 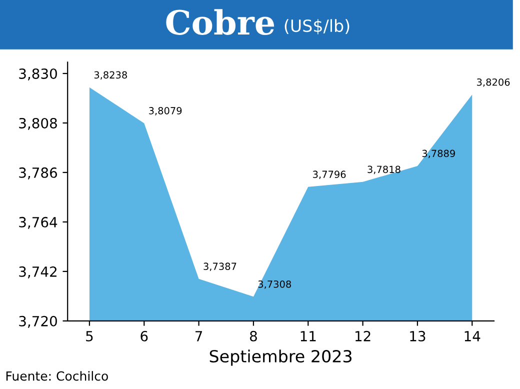 What do you see at coordinates (89, 336) in the screenshot?
I see `x-tick-label: 5` at bounding box center [89, 336].